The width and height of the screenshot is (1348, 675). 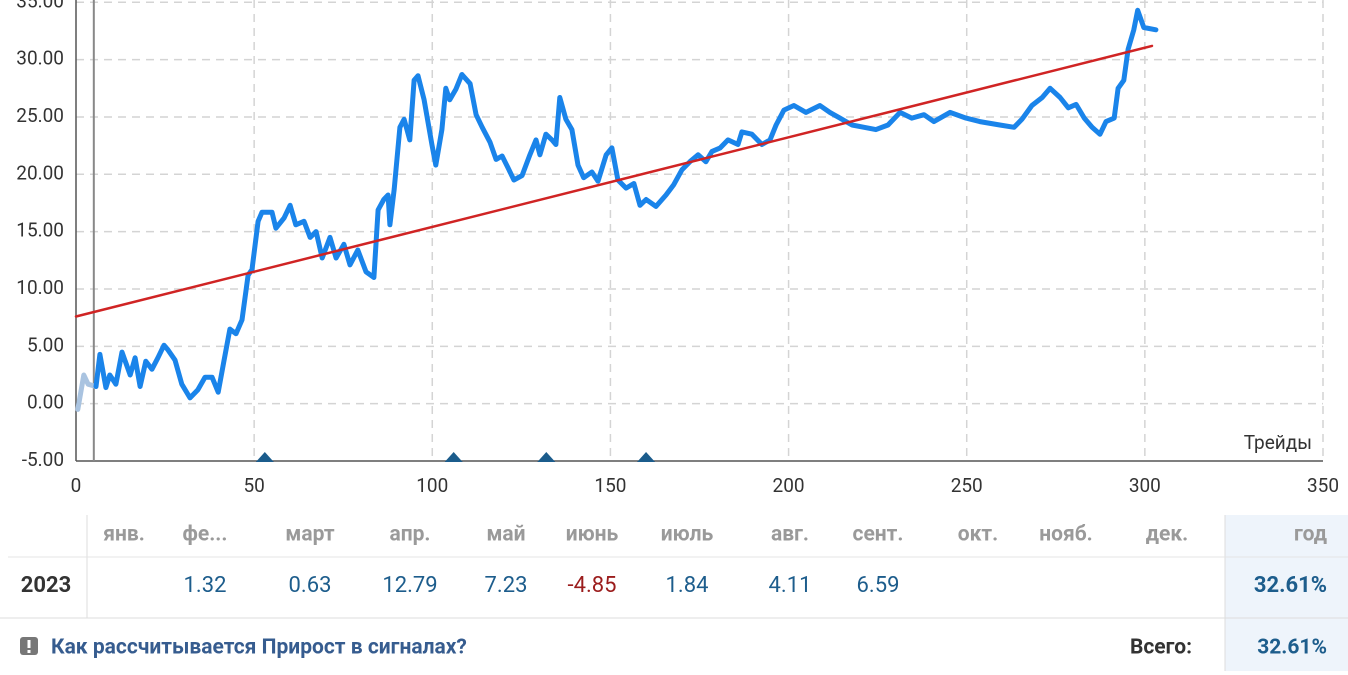 What do you see at coordinates (878, 535) in the screenshot?
I see `month-header: сент.` at bounding box center [878, 535].